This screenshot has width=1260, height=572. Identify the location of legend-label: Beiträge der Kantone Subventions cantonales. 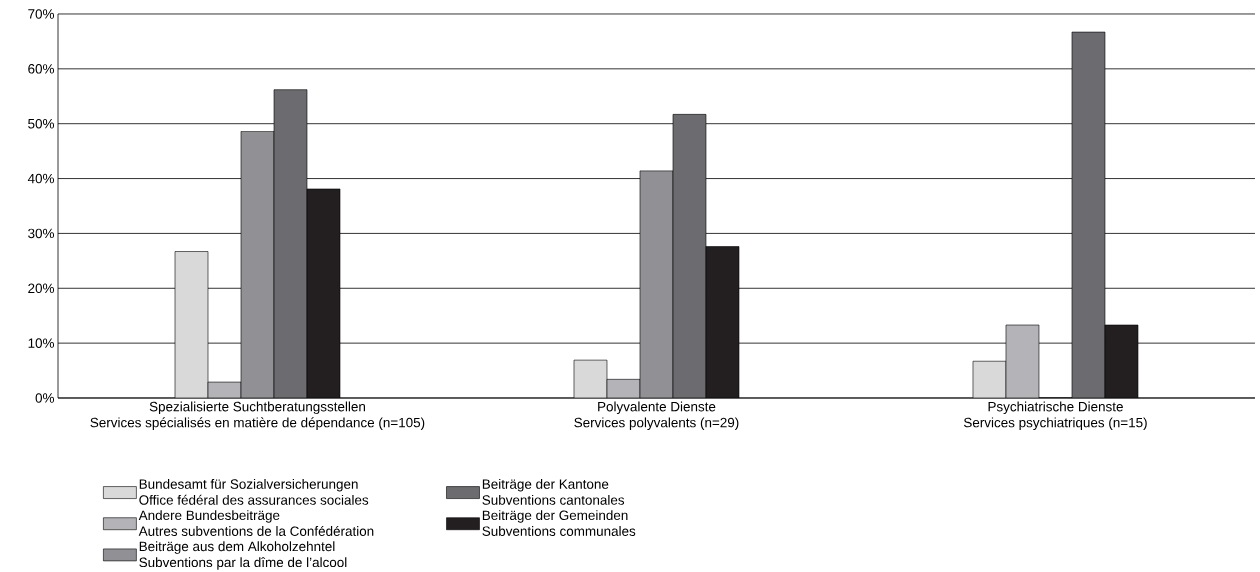
(553, 491).